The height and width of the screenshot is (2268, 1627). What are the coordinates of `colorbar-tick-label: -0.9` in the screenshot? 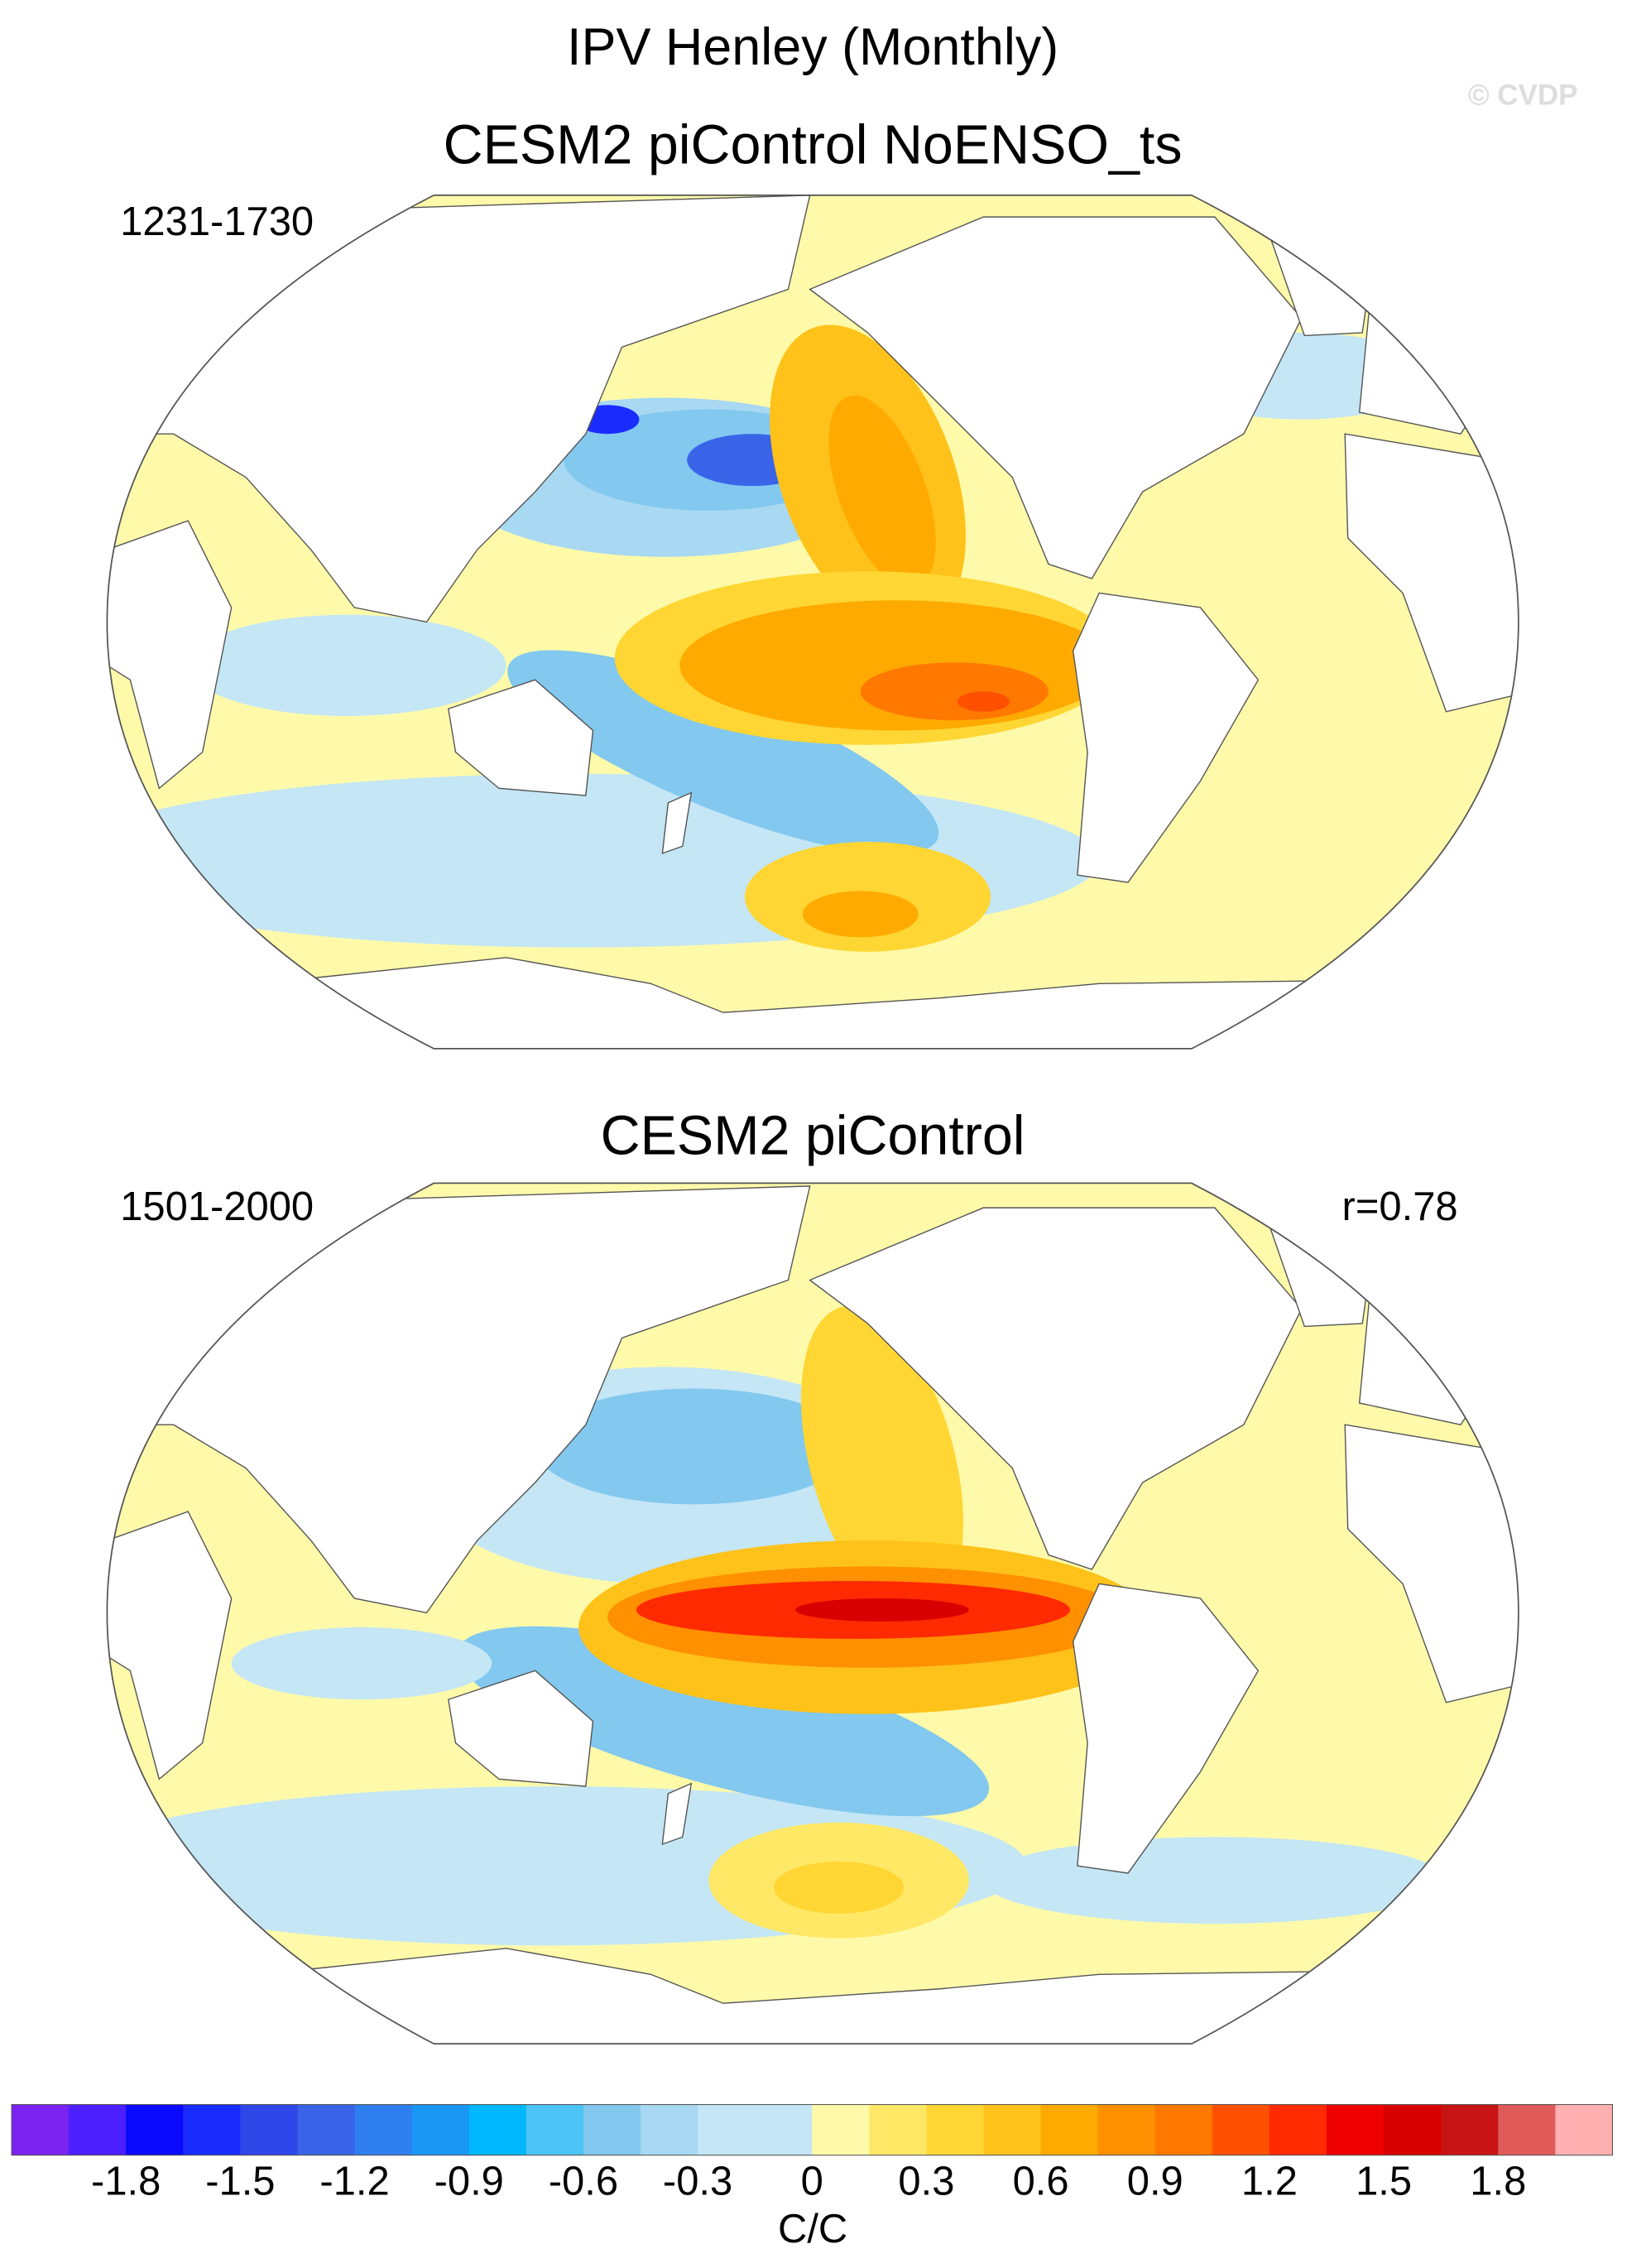 It's located at (469, 2182).